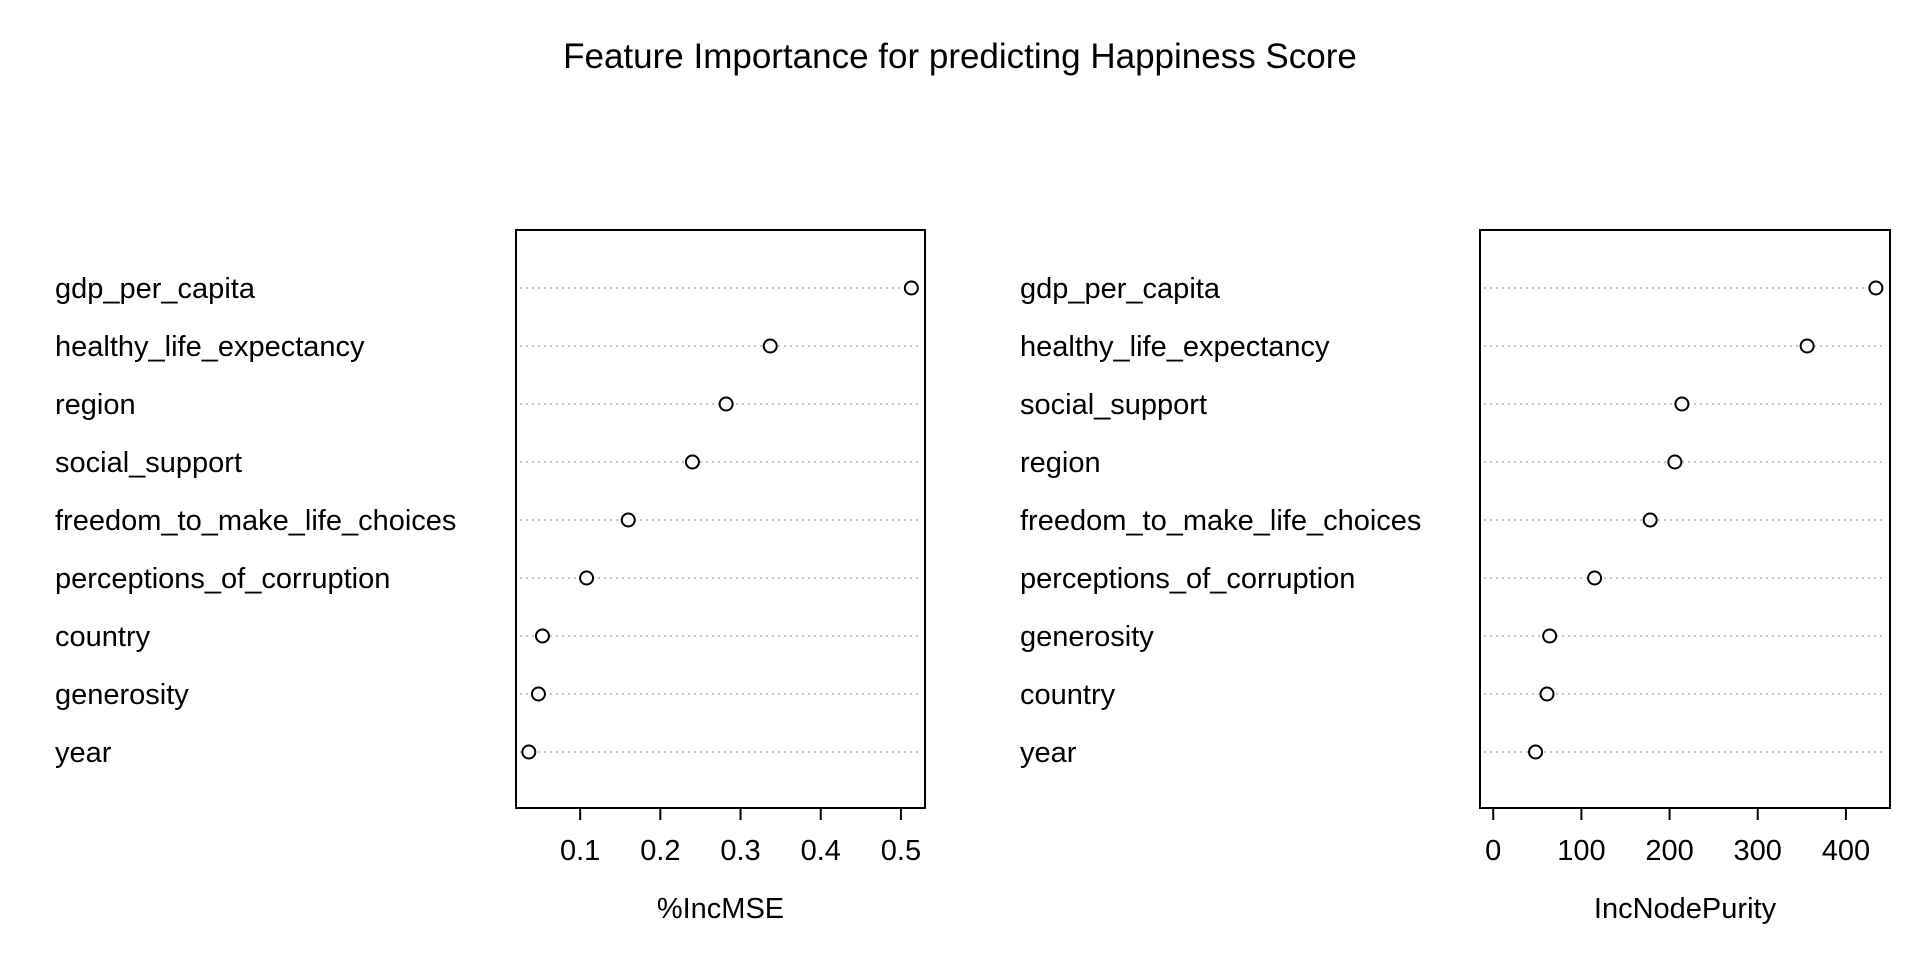 Image resolution: width=1920 pixels, height=960 pixels. I want to click on x-tick-label: 0.2, so click(660, 851).